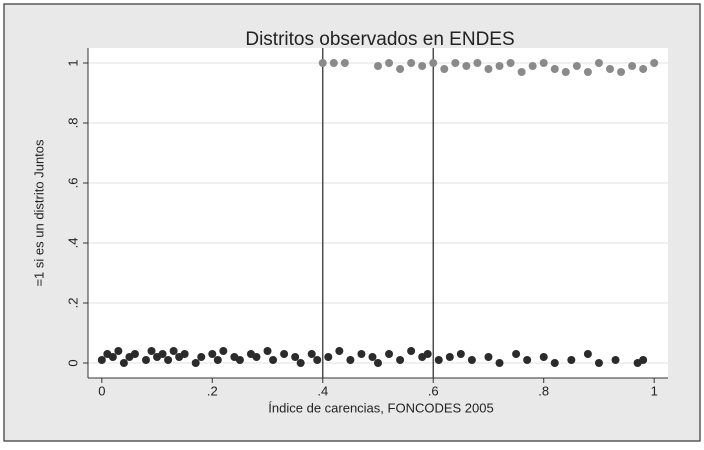  What do you see at coordinates (72, 362) in the screenshot?
I see `y-tick-label: 0` at bounding box center [72, 362].